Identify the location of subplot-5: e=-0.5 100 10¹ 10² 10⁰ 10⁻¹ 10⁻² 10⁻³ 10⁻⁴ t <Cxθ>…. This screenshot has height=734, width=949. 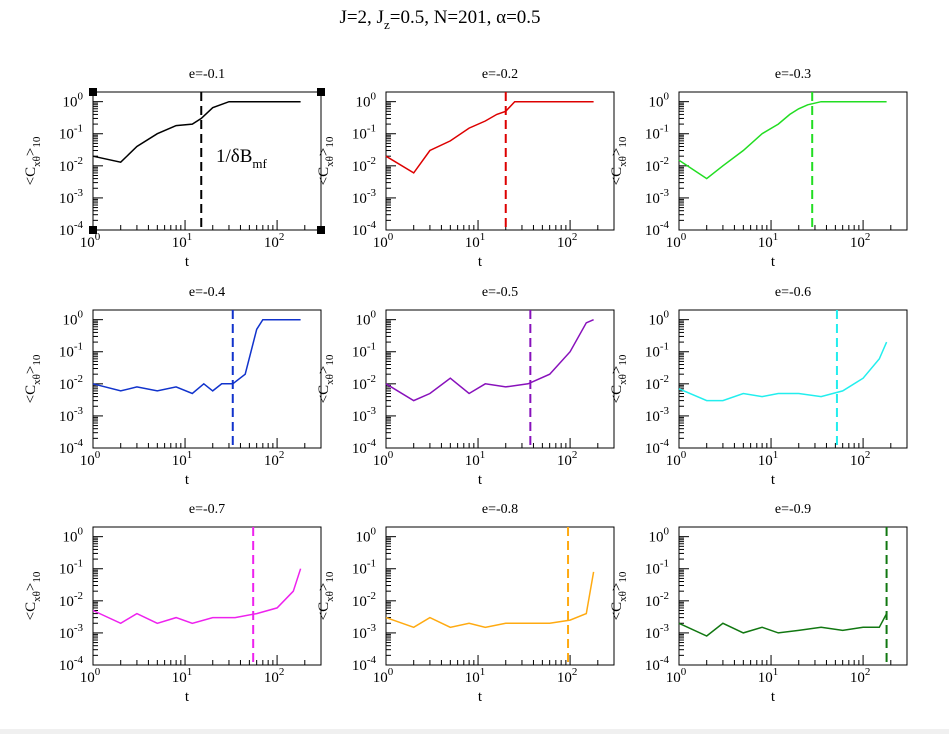
(465, 386).